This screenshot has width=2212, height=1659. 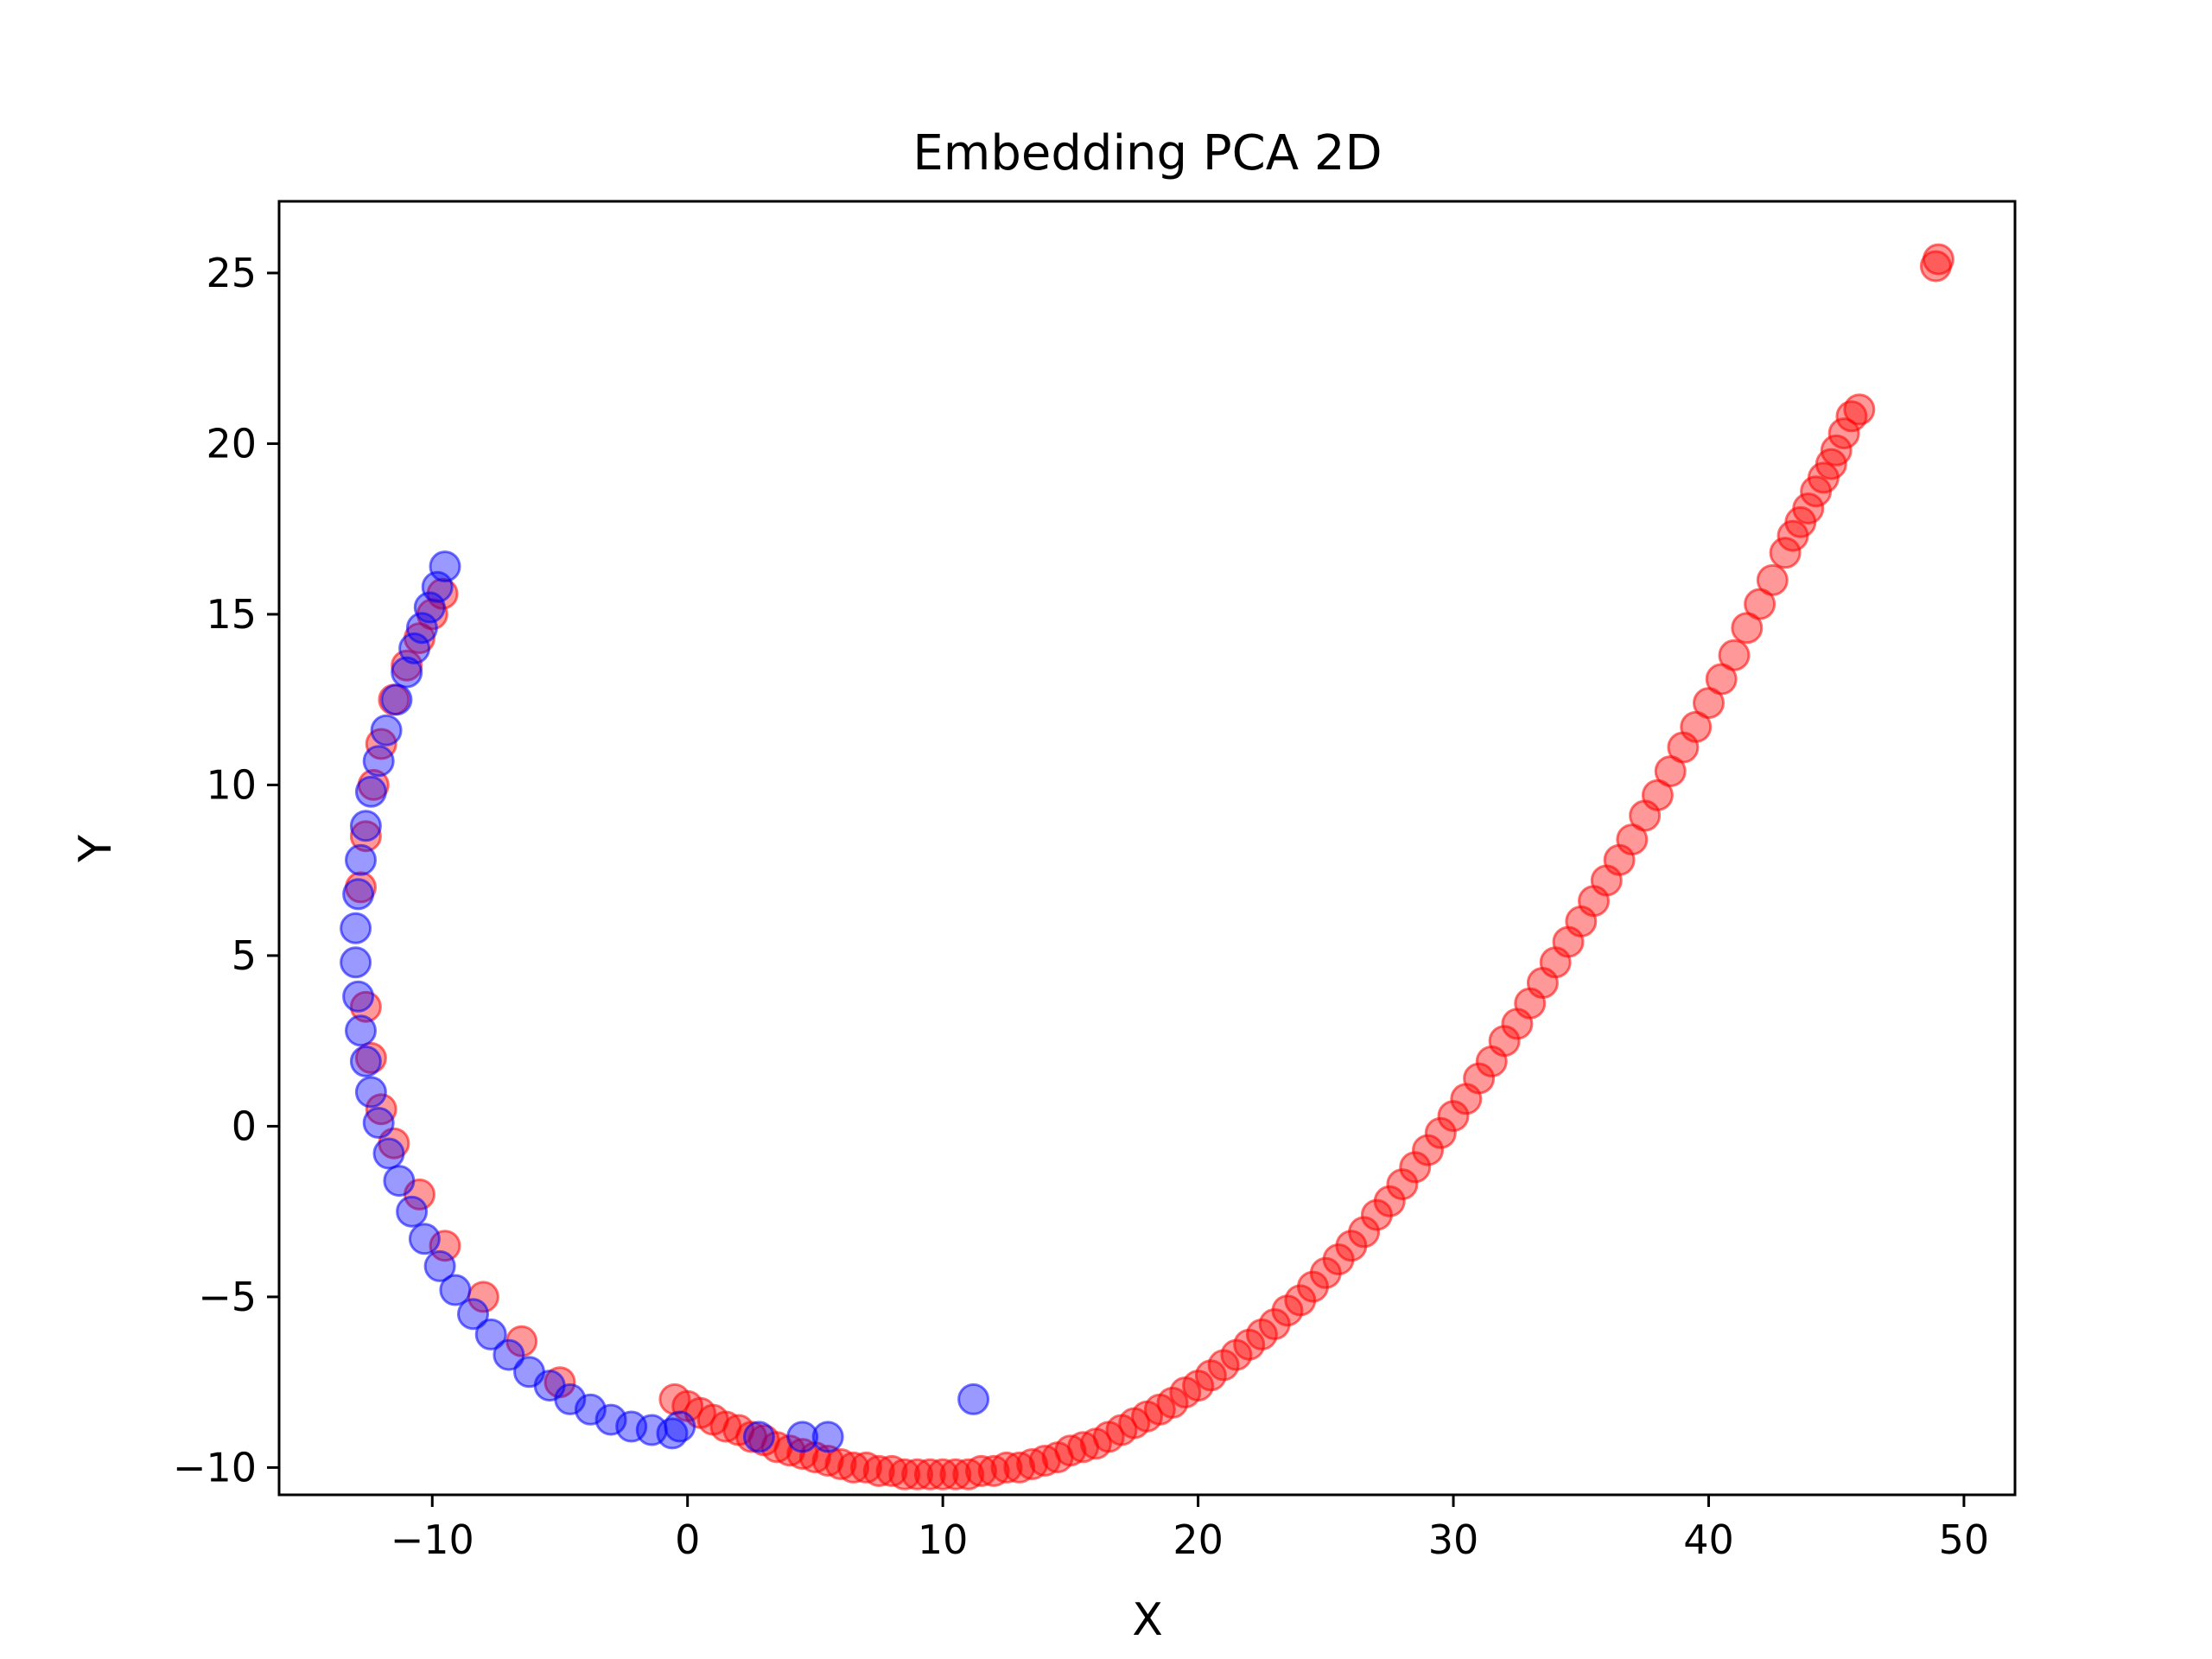 What do you see at coordinates (943, 1539) in the screenshot?
I see `x-tick-label: 10` at bounding box center [943, 1539].